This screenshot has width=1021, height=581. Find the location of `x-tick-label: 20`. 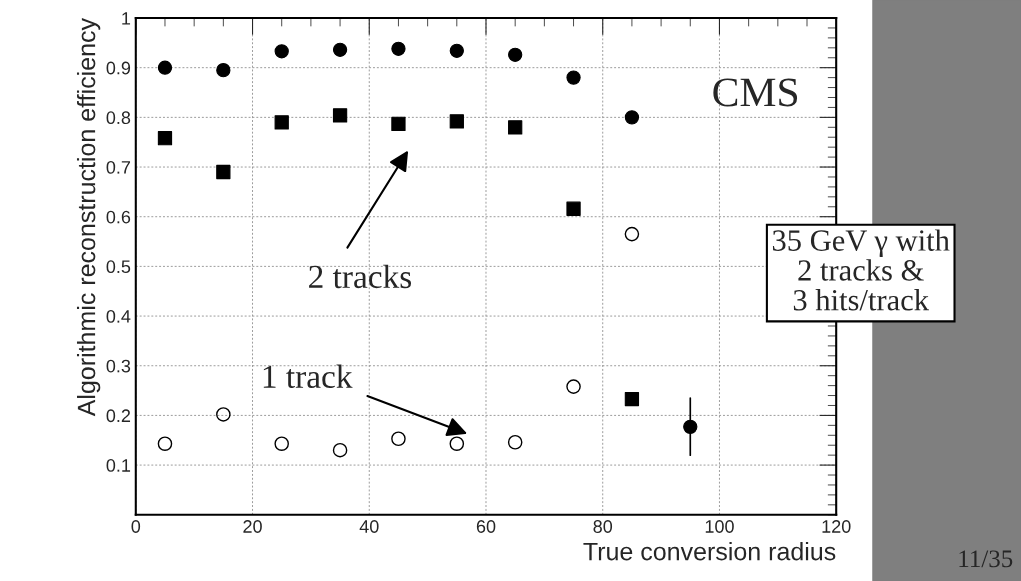

x-tick-label: 20 is located at coordinates (252, 526).